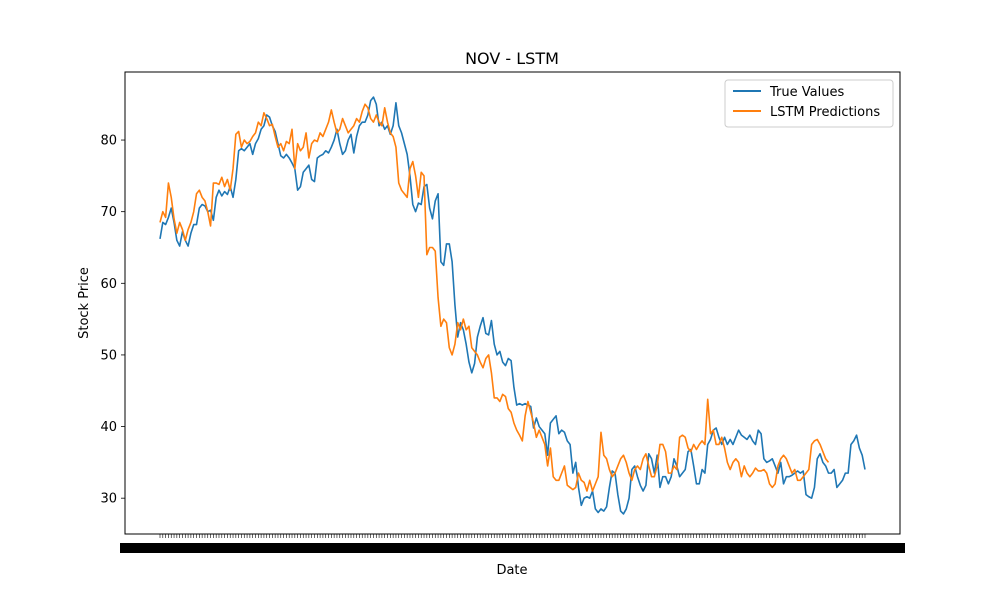 This screenshot has width=1000, height=600. Describe the element at coordinates (512, 548) in the screenshot. I see `x-tick-labels-overlap` at that location.